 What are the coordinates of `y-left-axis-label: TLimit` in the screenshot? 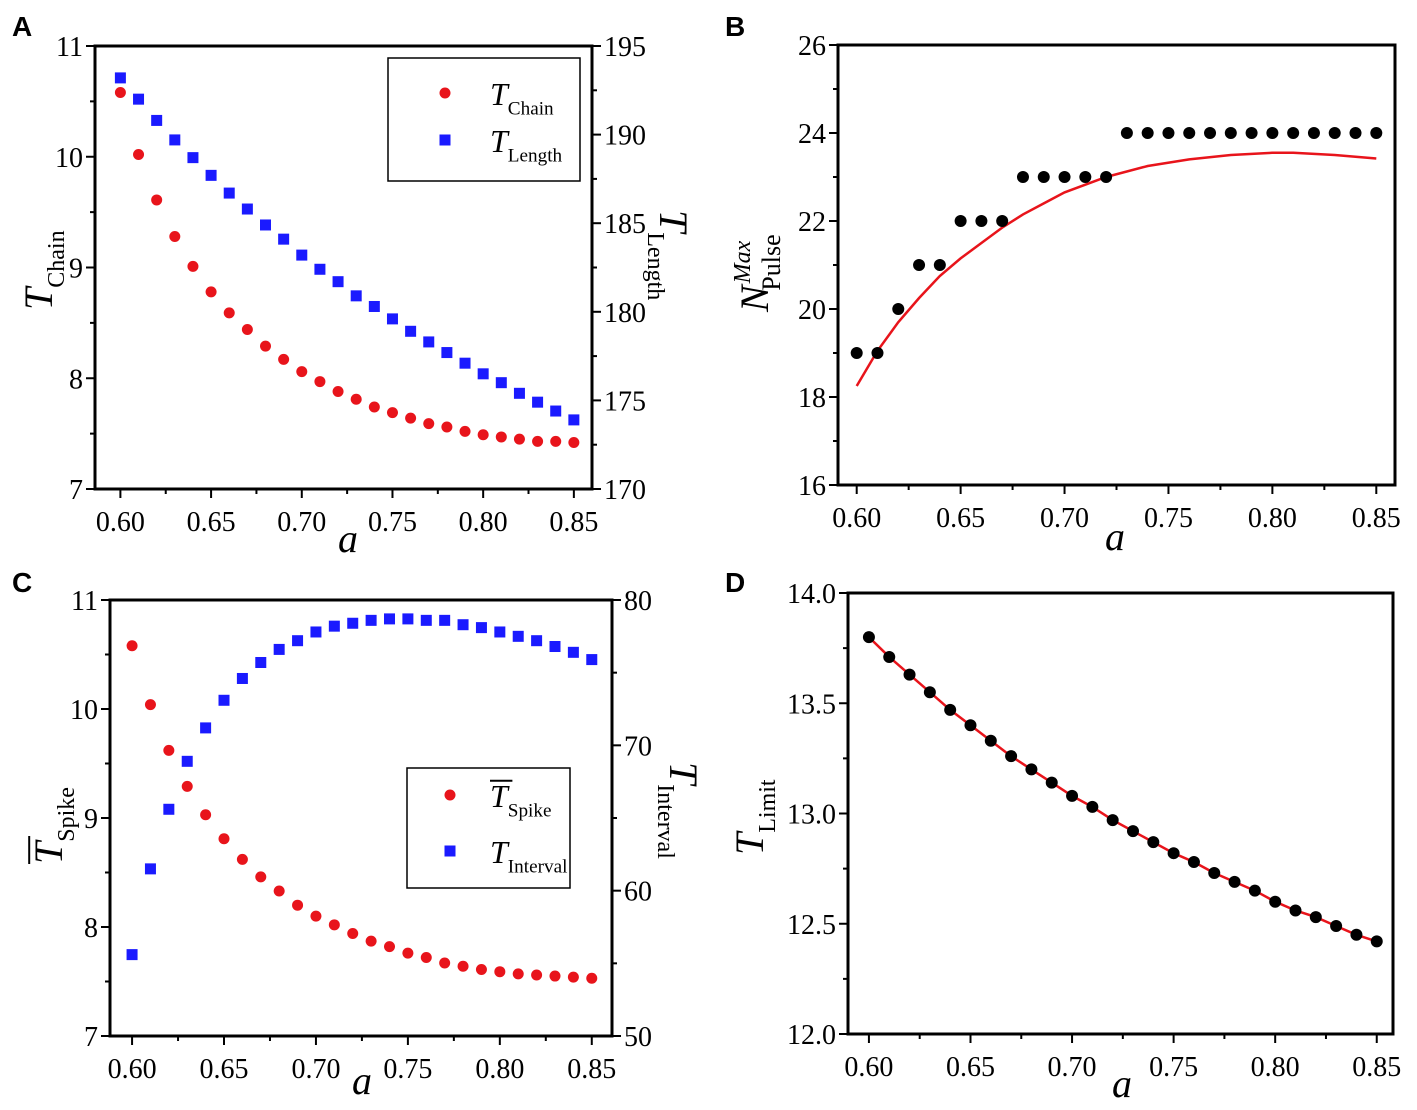 It's located at (754, 817).